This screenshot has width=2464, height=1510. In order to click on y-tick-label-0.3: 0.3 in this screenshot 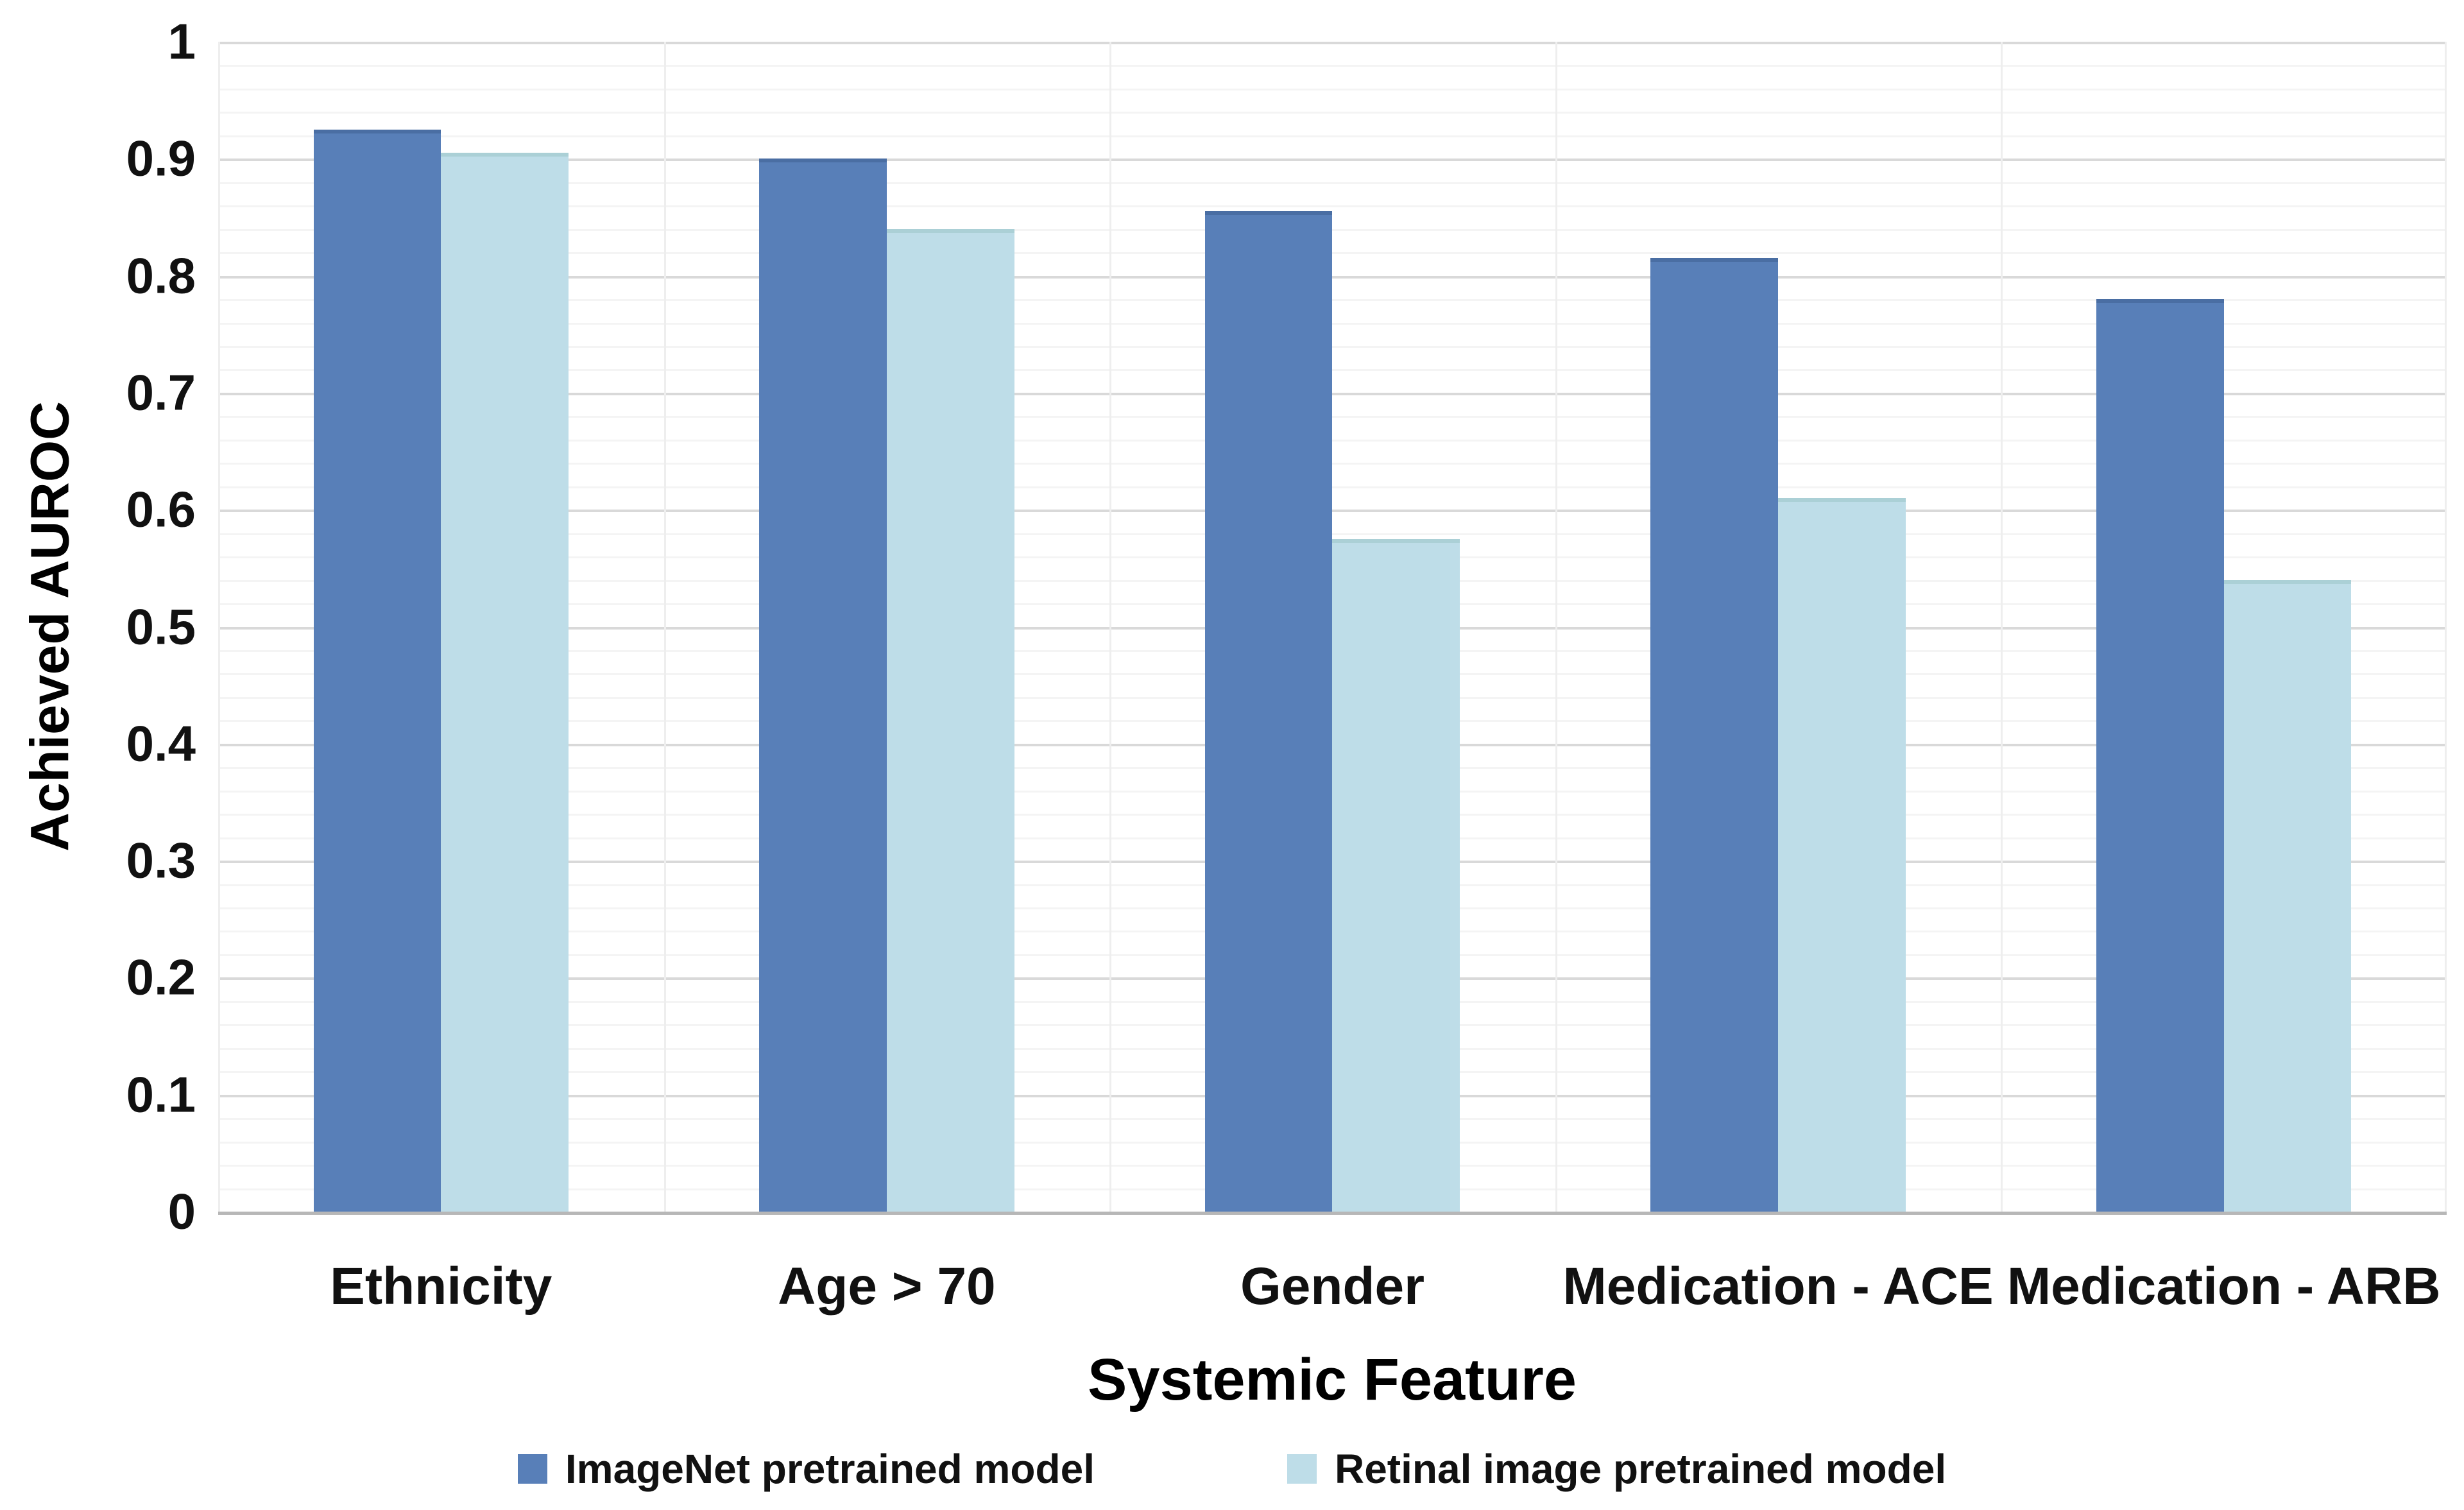, I will do `click(161, 860)`.